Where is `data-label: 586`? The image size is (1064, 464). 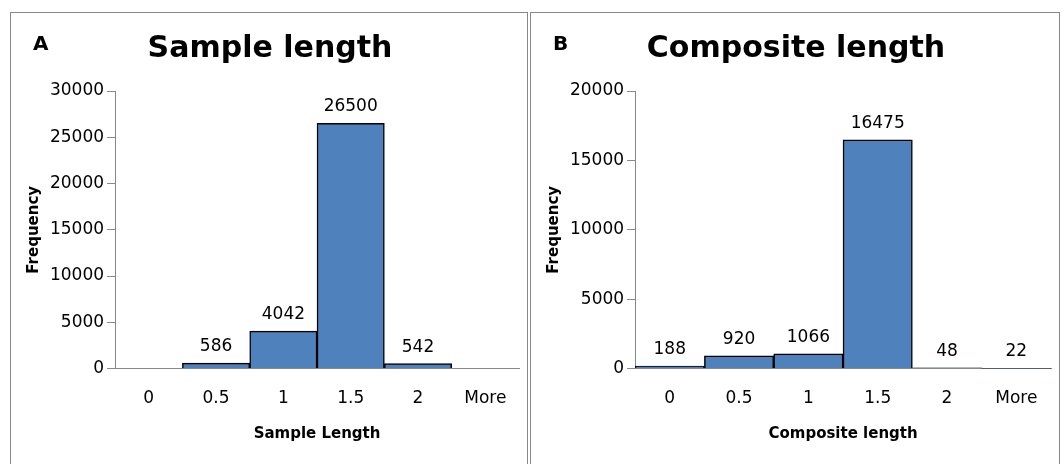
data-label: 586 is located at coordinates (216, 345).